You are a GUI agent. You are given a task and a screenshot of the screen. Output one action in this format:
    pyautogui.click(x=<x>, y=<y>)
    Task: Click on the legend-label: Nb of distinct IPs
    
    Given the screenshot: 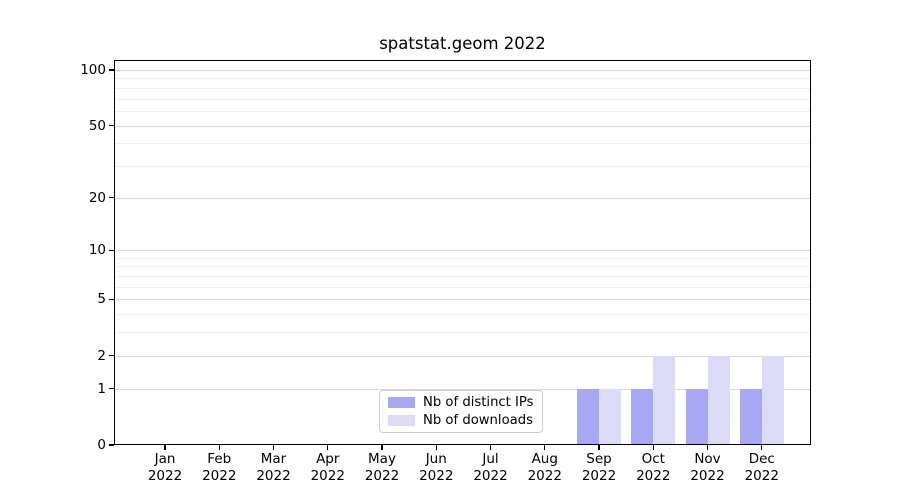 What is the action you would take?
    pyautogui.click(x=478, y=402)
    